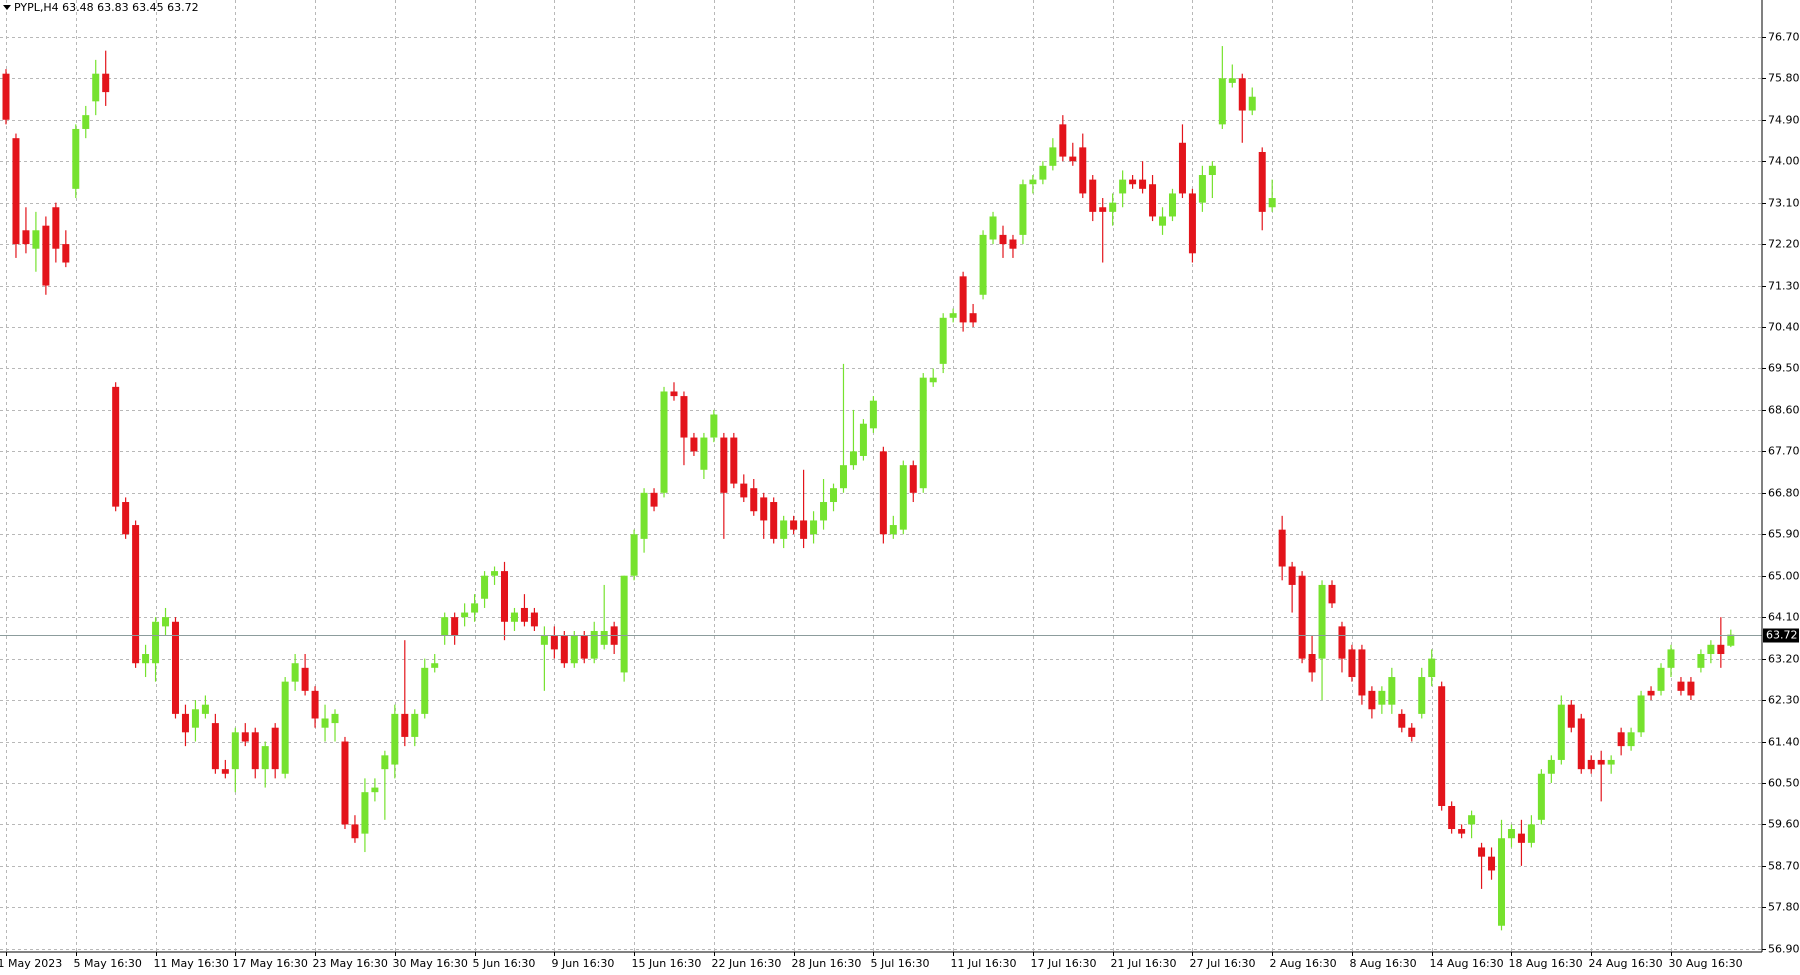  I want to click on y-tick-label: 61.40, so click(1784, 742).